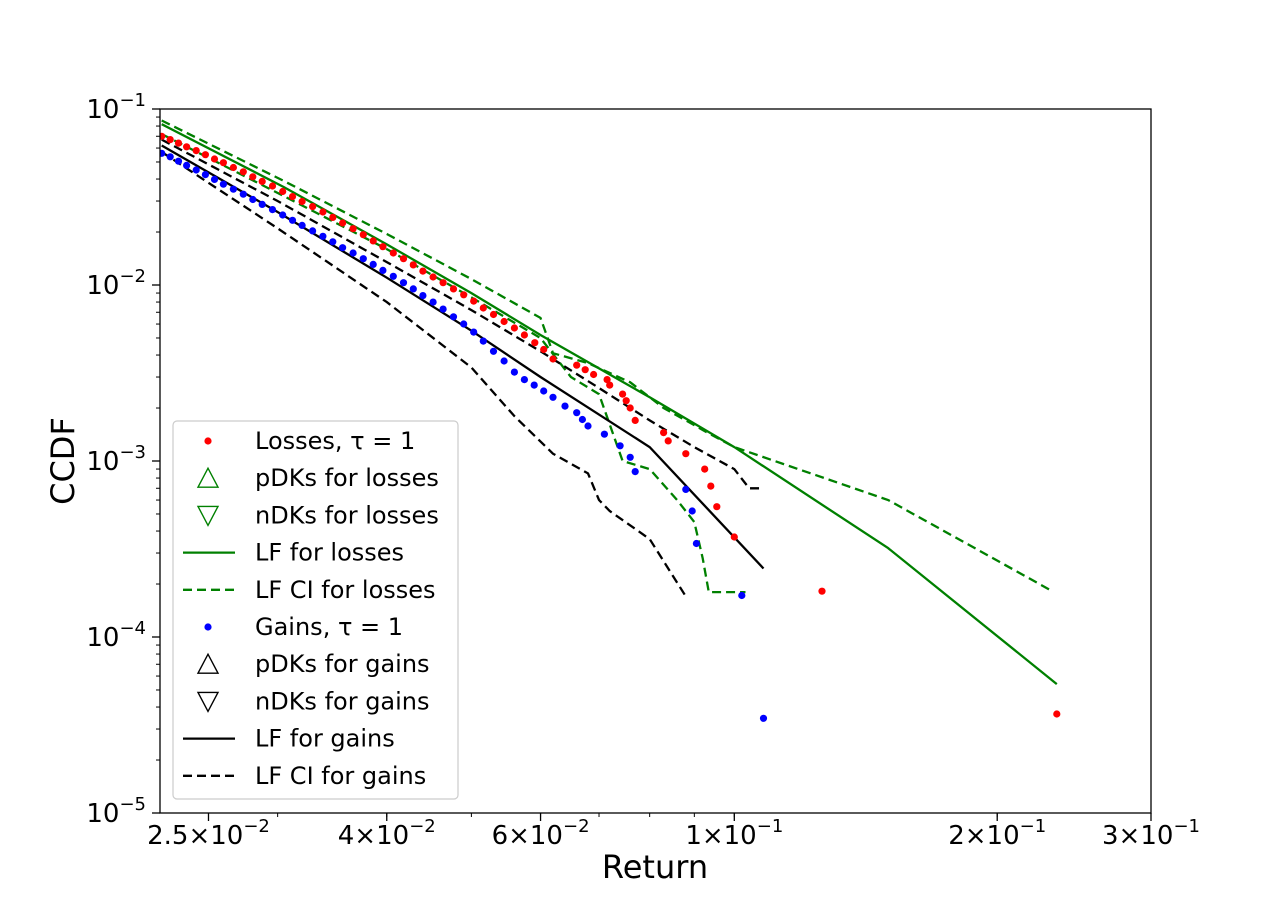  What do you see at coordinates (335, 441) in the screenshot?
I see `legend-entry-0-label: Losses, τ = 1` at bounding box center [335, 441].